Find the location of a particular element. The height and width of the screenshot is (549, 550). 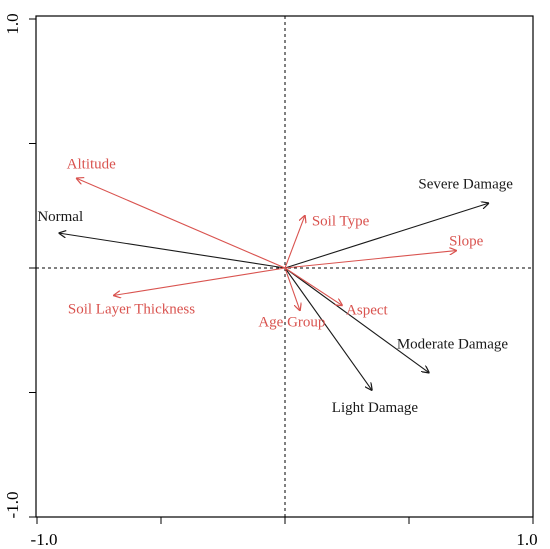

label-age-group: Age Group is located at coordinates (291, 322).